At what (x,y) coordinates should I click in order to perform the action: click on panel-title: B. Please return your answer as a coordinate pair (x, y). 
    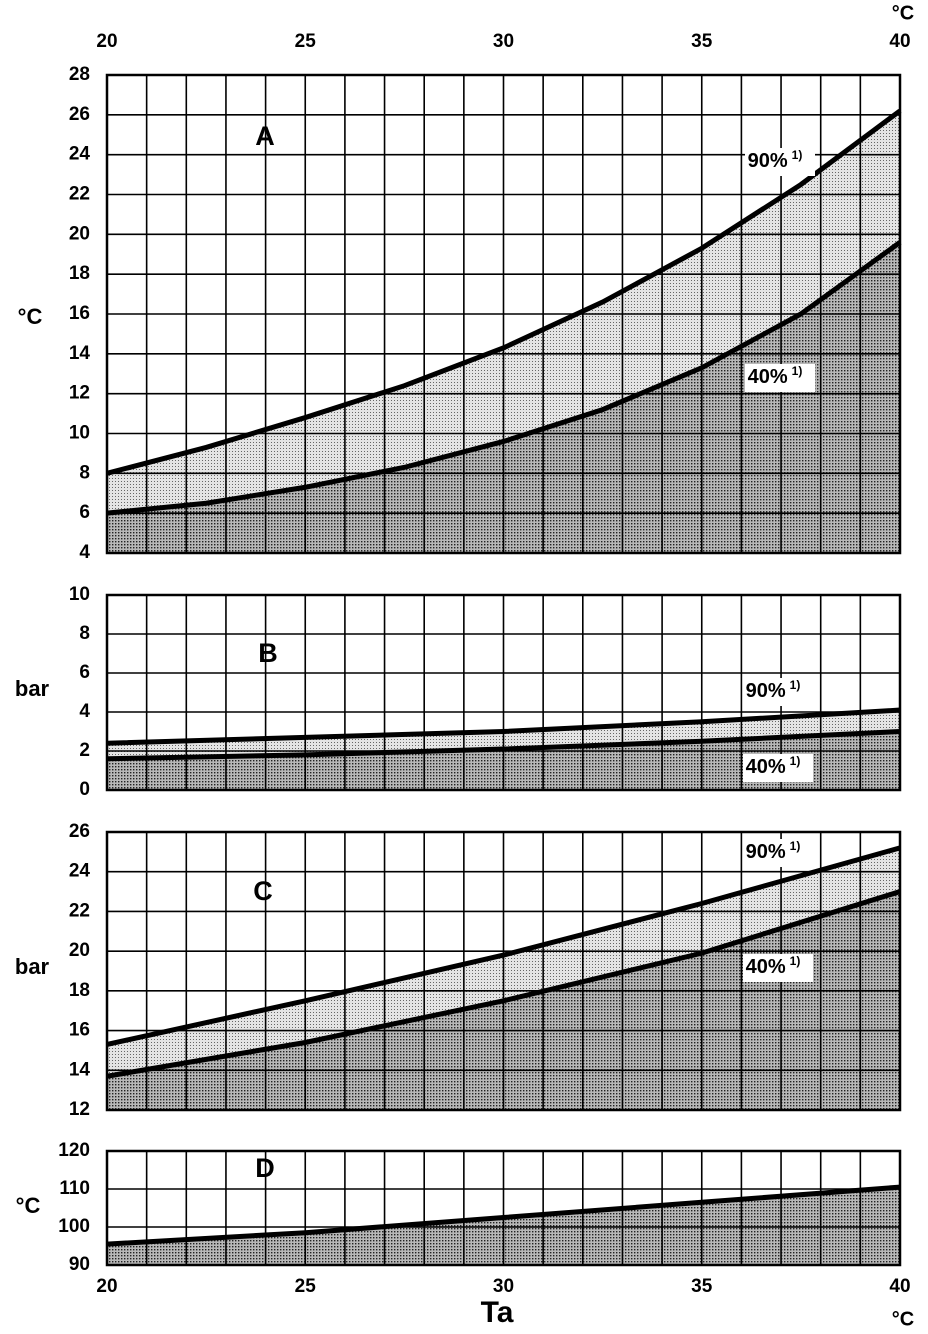
    Looking at the image, I should click on (268, 653).